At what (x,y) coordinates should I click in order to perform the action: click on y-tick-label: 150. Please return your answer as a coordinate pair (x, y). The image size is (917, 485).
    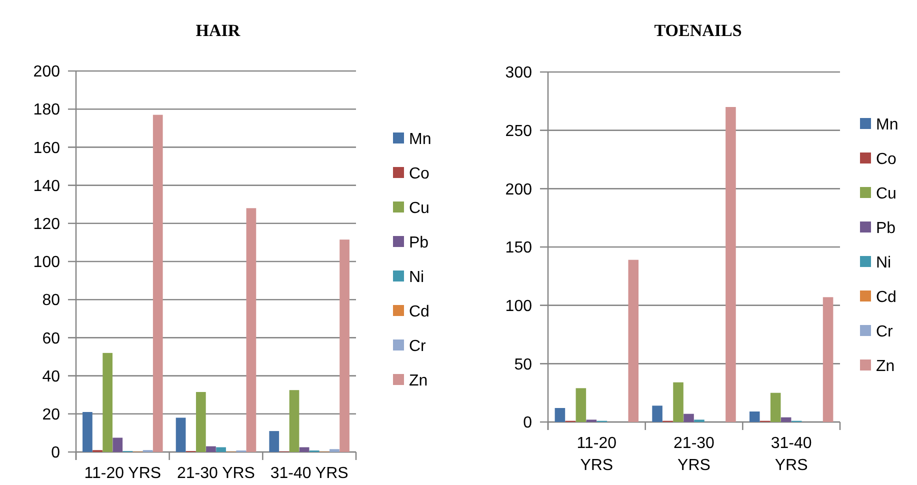
    Looking at the image, I should click on (518, 248).